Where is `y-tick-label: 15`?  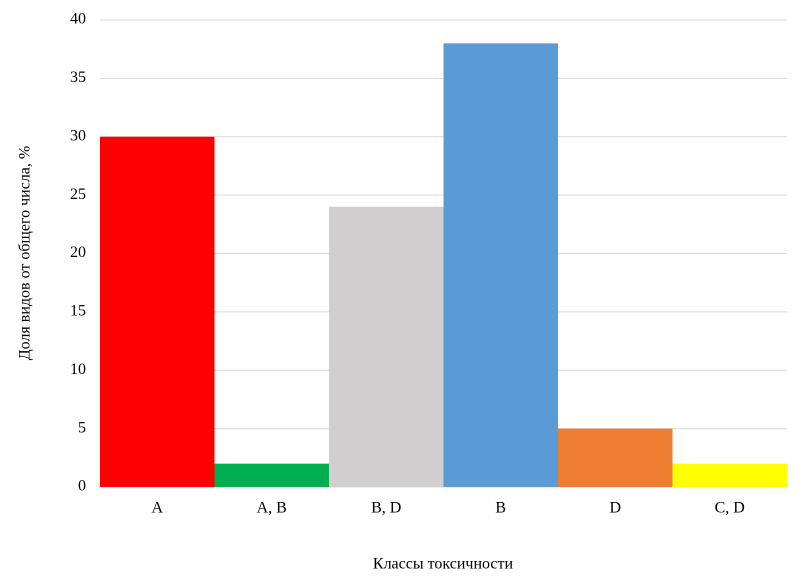 y-tick-label: 15 is located at coordinates (78, 311).